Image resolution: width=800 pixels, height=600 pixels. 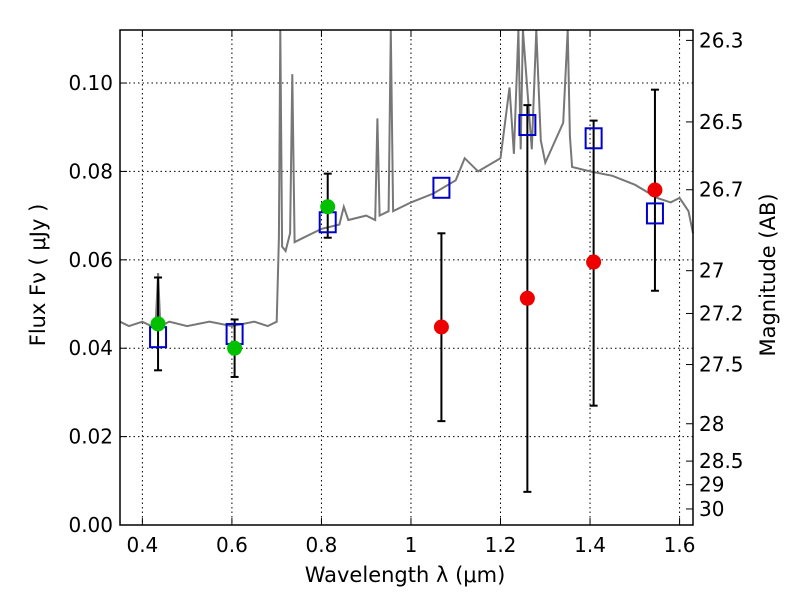 What do you see at coordinates (142, 545) in the screenshot?
I see `x-tick-label: 0.4` at bounding box center [142, 545].